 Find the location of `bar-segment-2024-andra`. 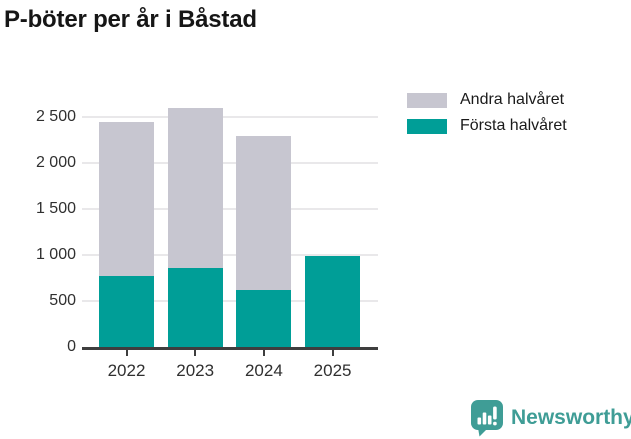

bar-segment-2024-andra is located at coordinates (264, 213).